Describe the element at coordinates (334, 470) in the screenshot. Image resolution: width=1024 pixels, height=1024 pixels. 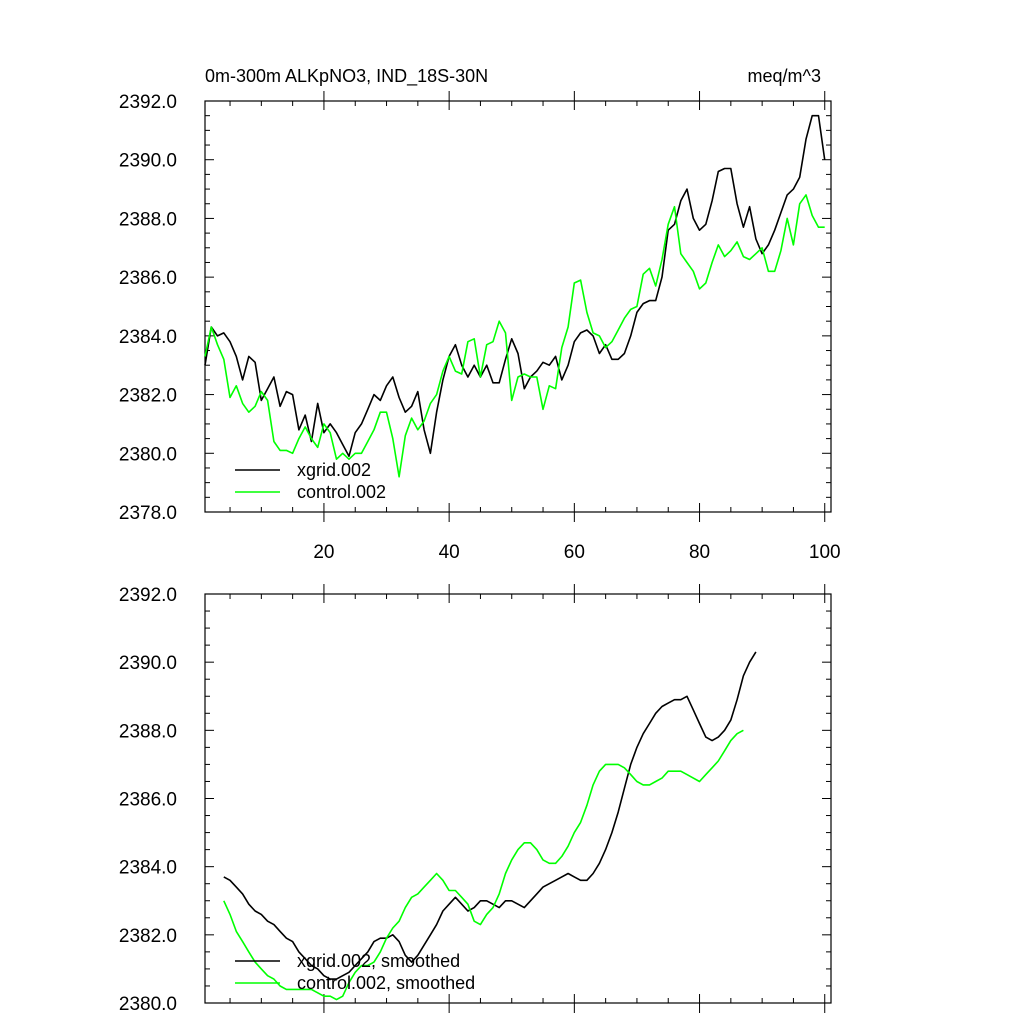
I see `legend-label: xgrid.002` at that location.